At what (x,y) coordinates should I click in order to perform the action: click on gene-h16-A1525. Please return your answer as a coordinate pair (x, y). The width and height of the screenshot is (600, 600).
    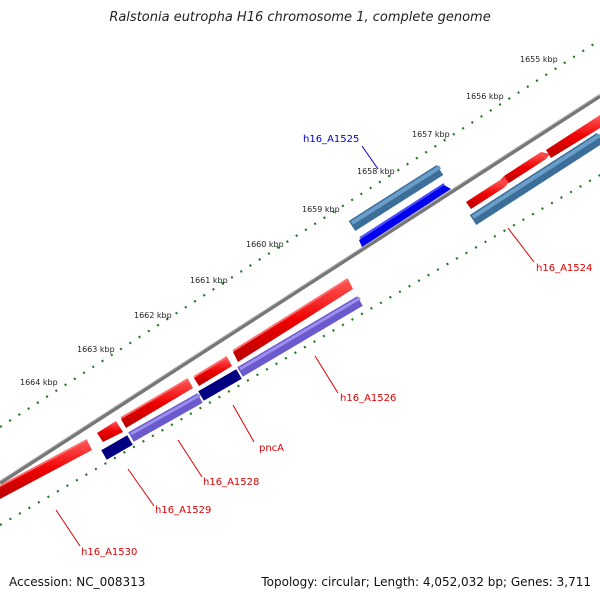
    Looking at the image, I should click on (405, 215).